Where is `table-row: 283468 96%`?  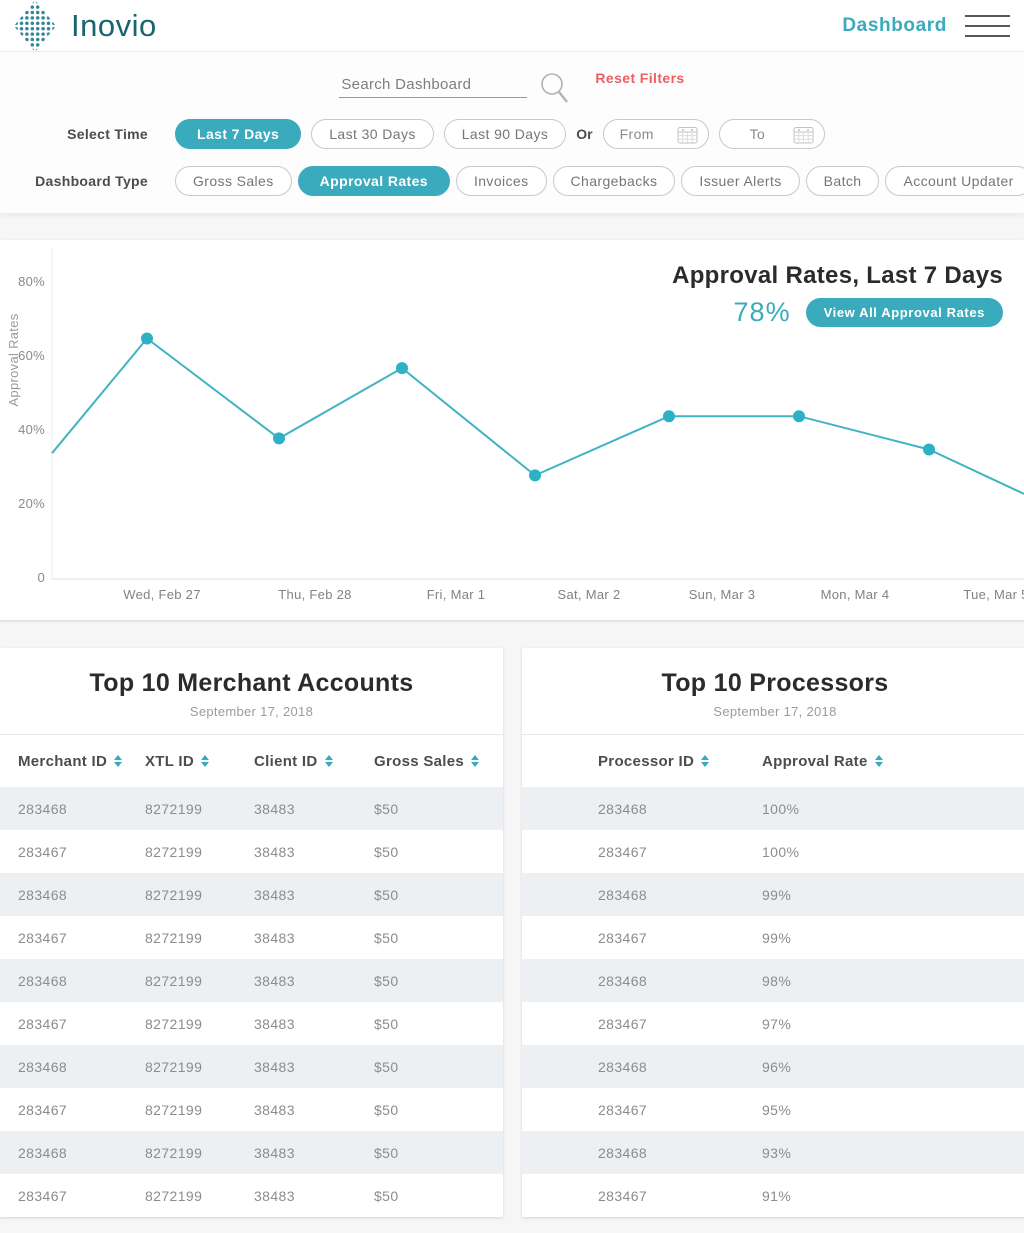
table-row: 283468 96% is located at coordinates (773, 1066).